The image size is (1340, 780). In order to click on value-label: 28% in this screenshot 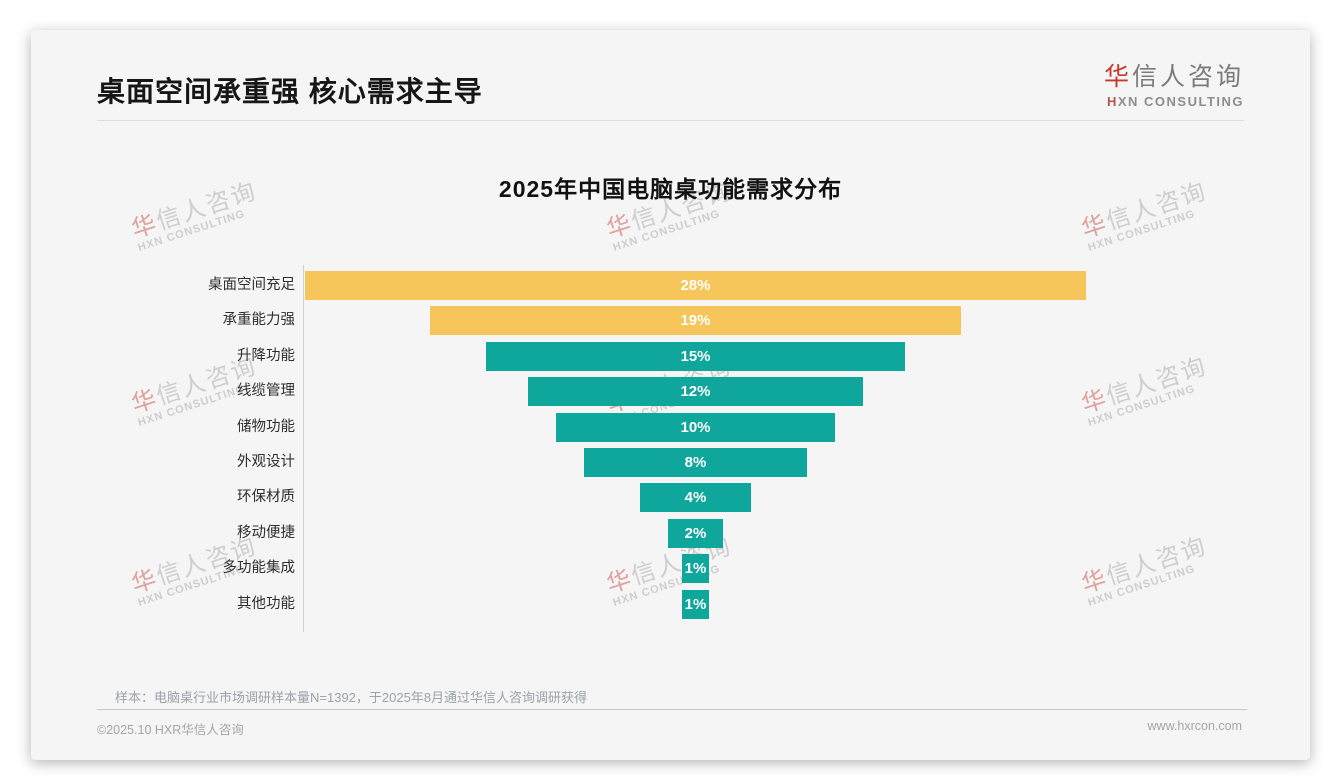, I will do `click(695, 285)`.